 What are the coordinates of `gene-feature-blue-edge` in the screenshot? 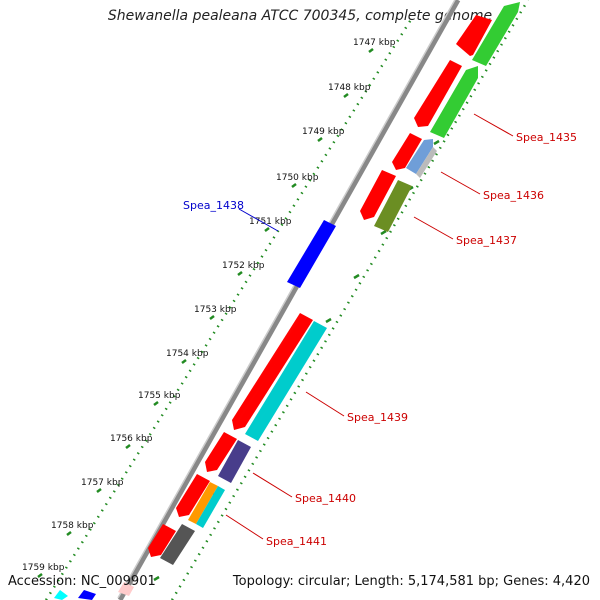 It's located at (87, 595).